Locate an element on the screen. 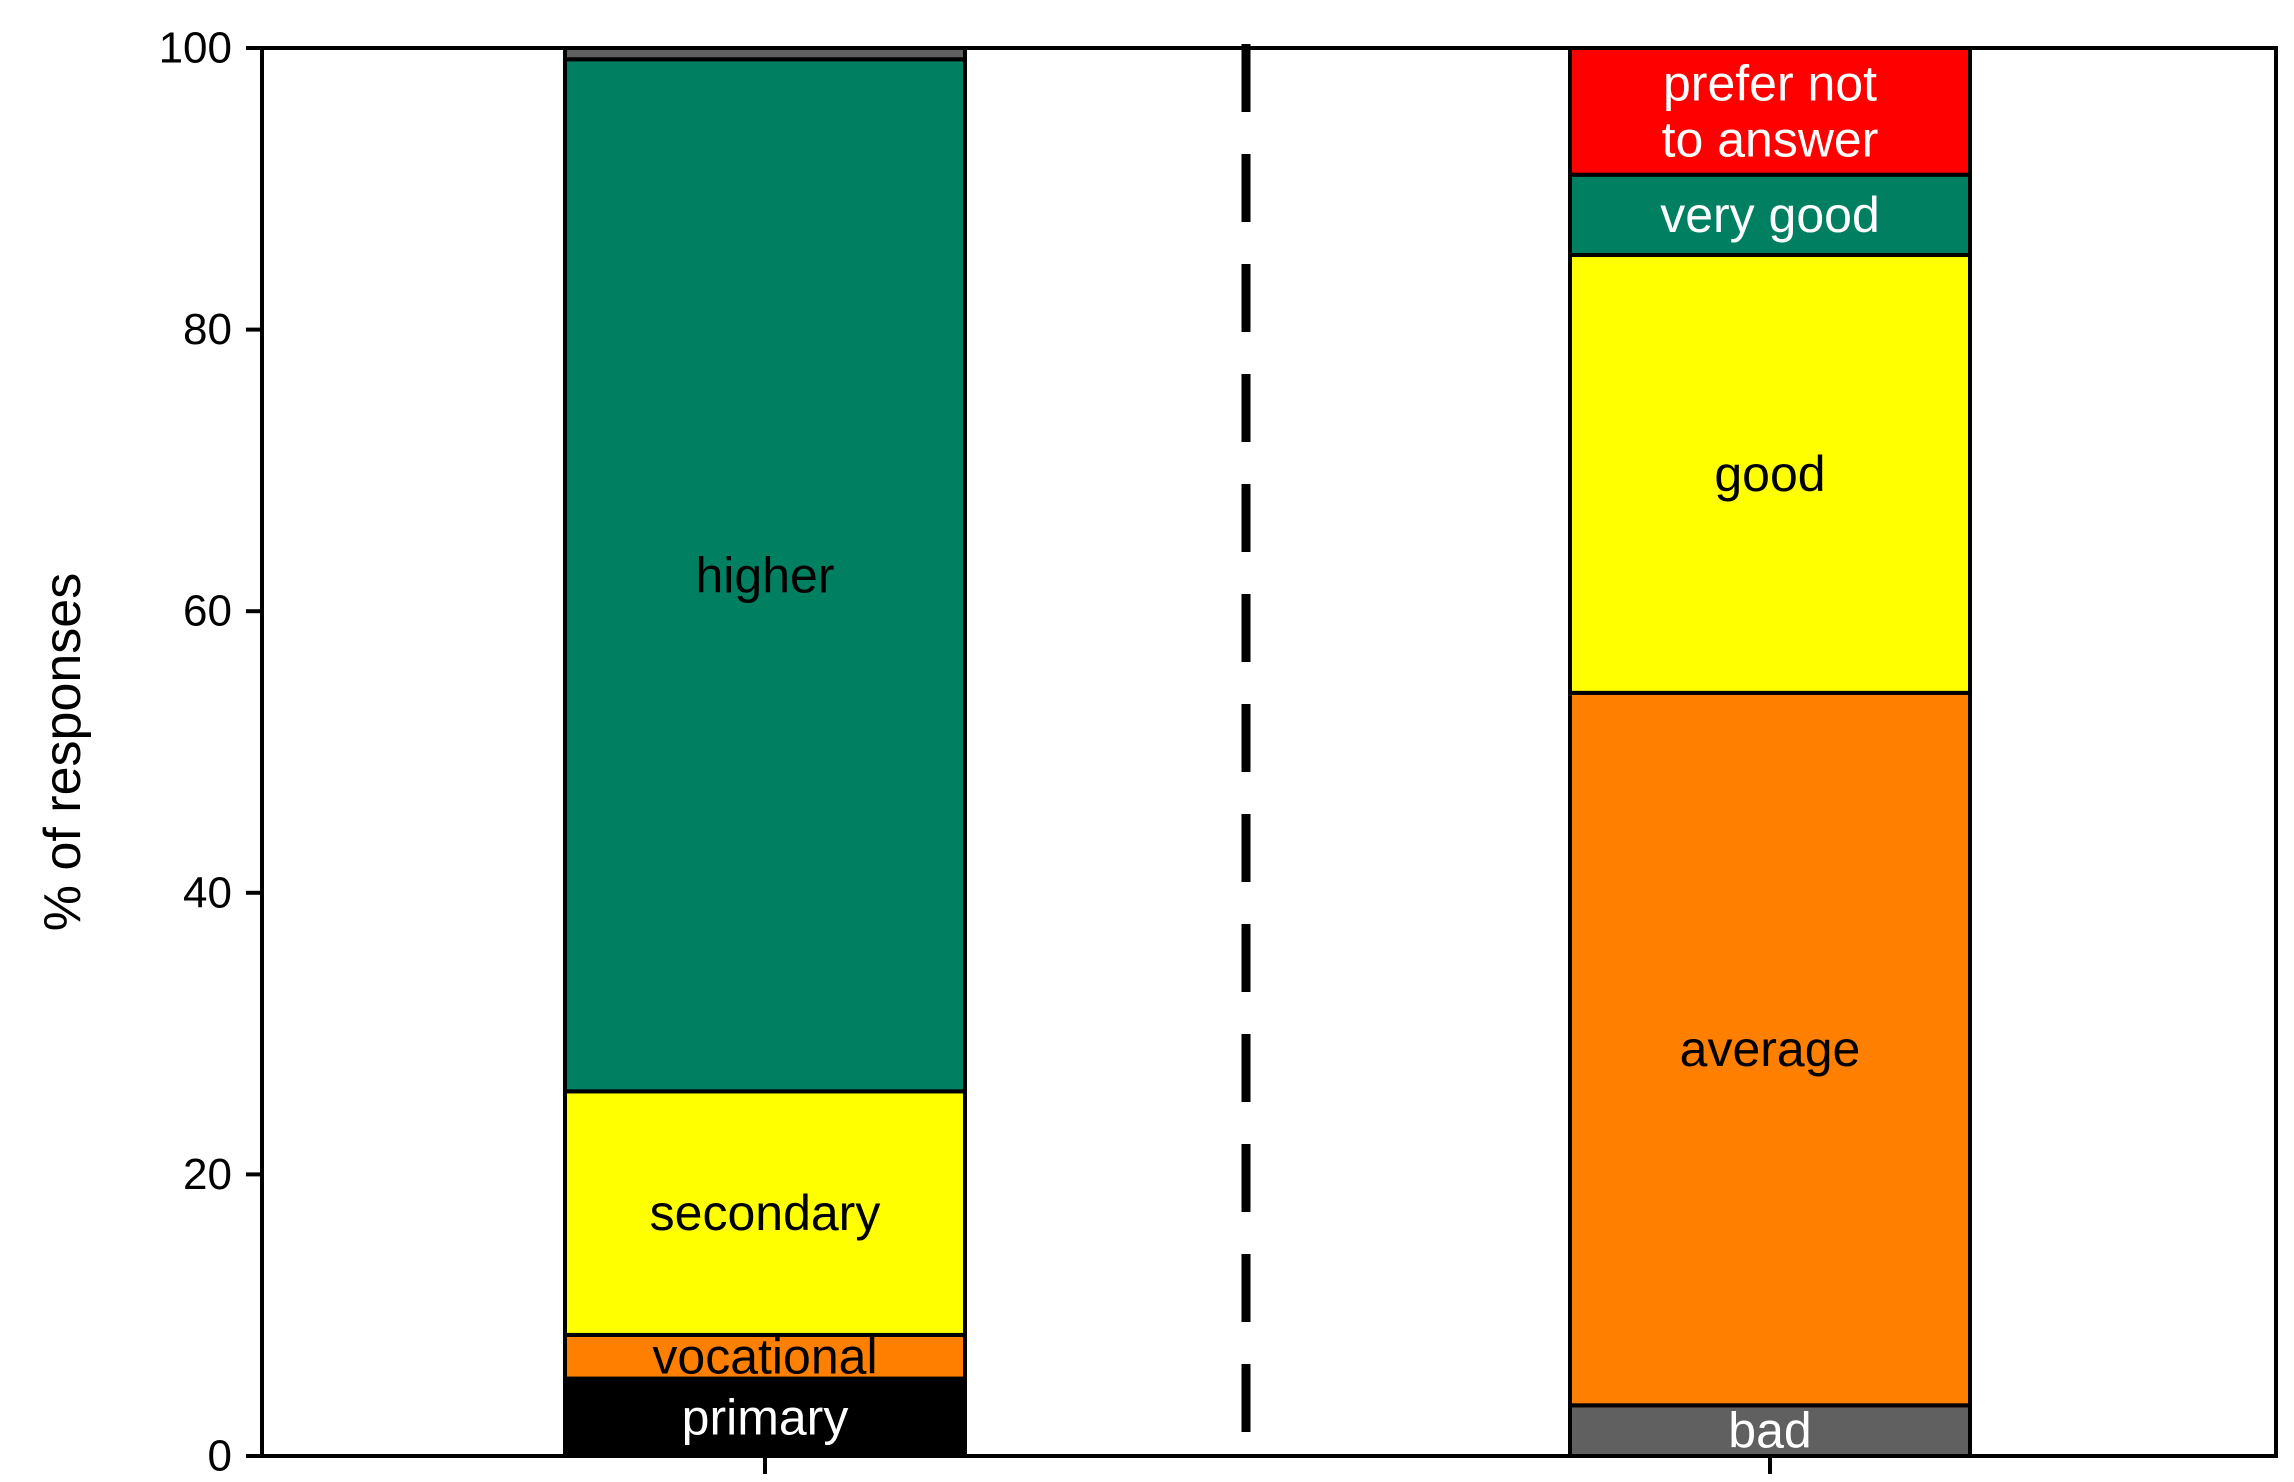 The image size is (2294, 1482). bar-2-segment-1-label: bad is located at coordinates (1769, 1431).